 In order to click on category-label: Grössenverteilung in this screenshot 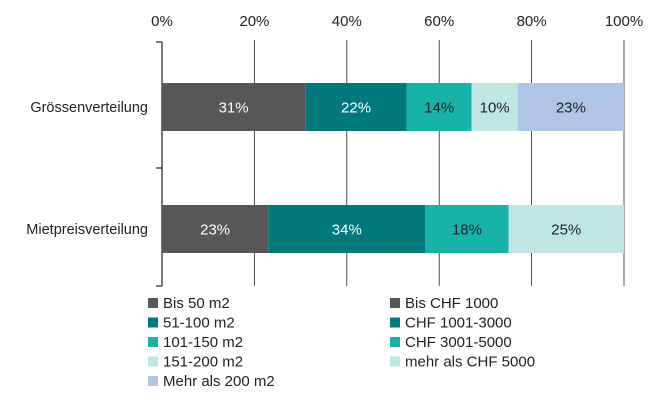, I will do `click(89, 108)`.